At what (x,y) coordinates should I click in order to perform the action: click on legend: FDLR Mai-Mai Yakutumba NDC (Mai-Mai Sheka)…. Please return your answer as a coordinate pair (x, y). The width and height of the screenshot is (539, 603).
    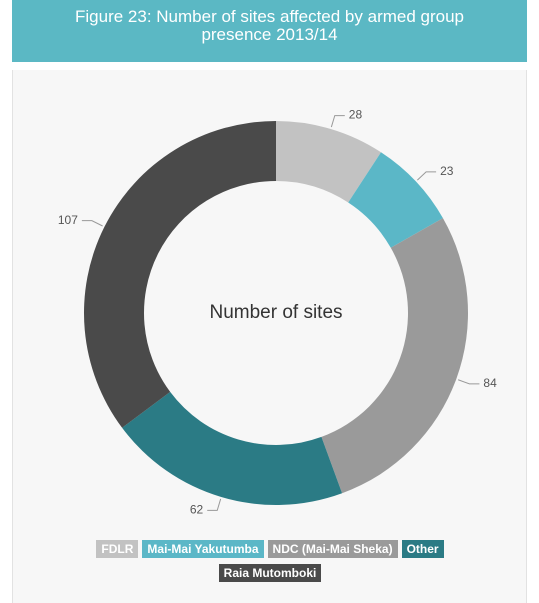
    Looking at the image, I should click on (270, 561).